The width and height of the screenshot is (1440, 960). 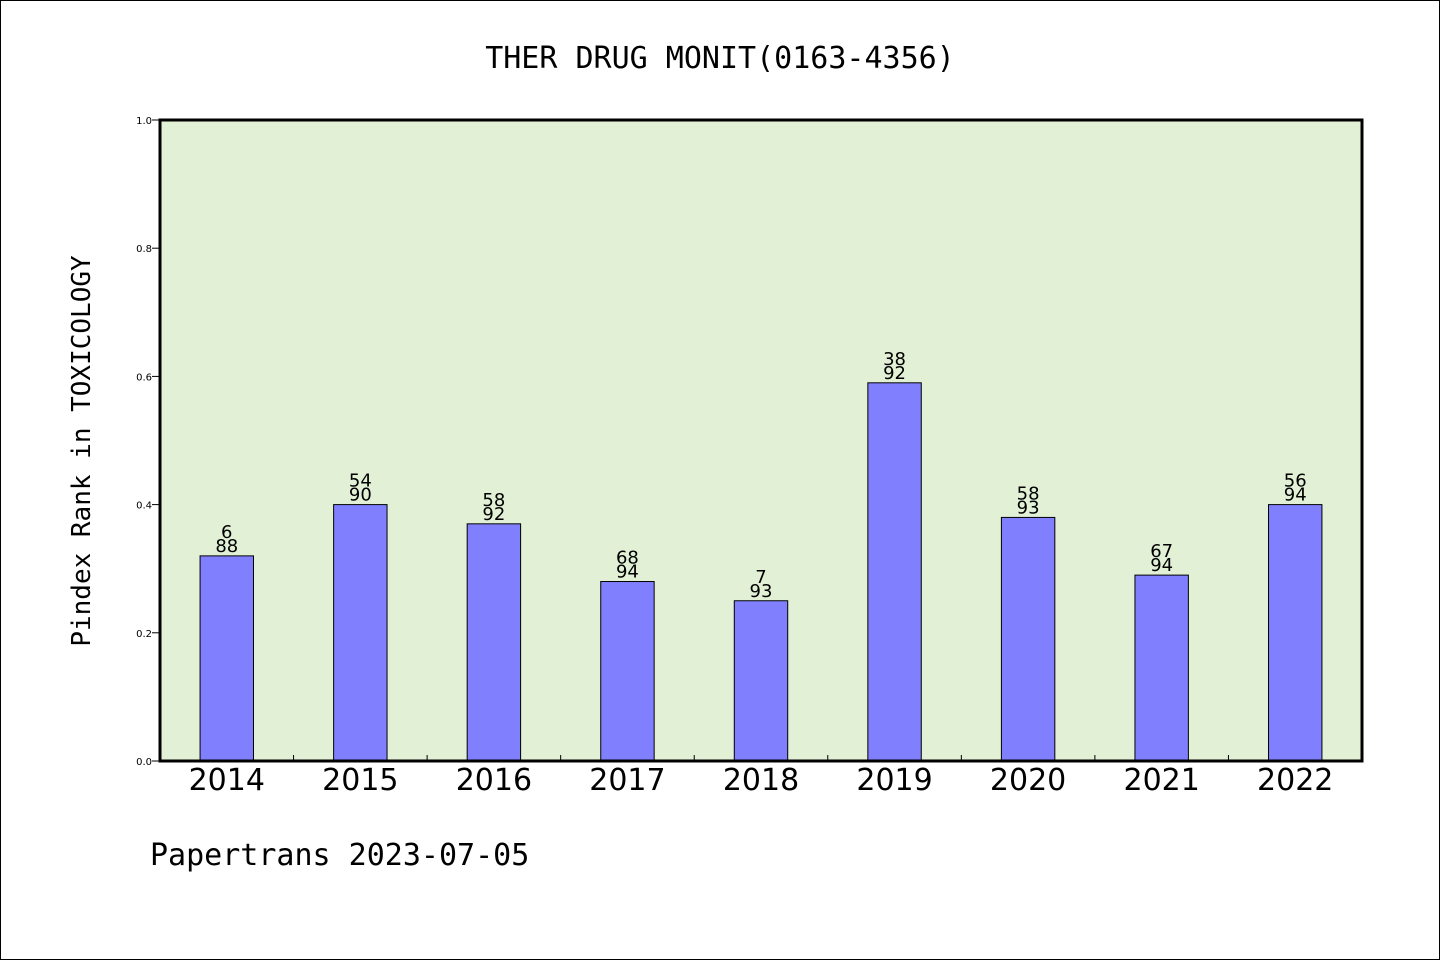 What do you see at coordinates (761, 780) in the screenshot?
I see `x-tick-label: 2018` at bounding box center [761, 780].